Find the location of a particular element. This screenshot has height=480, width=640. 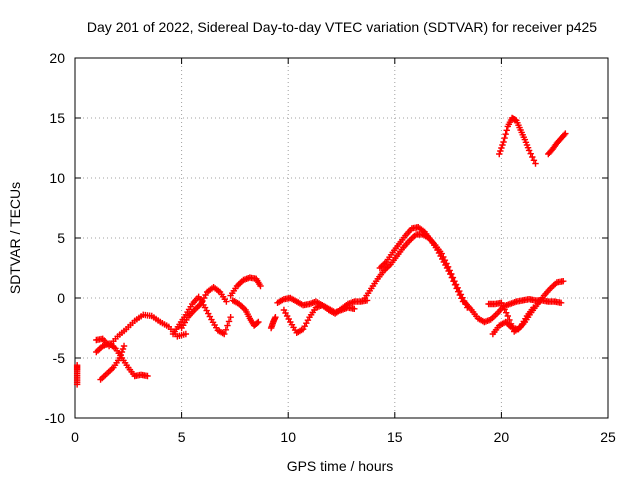

x-tick-label: 25 is located at coordinates (608, 437).